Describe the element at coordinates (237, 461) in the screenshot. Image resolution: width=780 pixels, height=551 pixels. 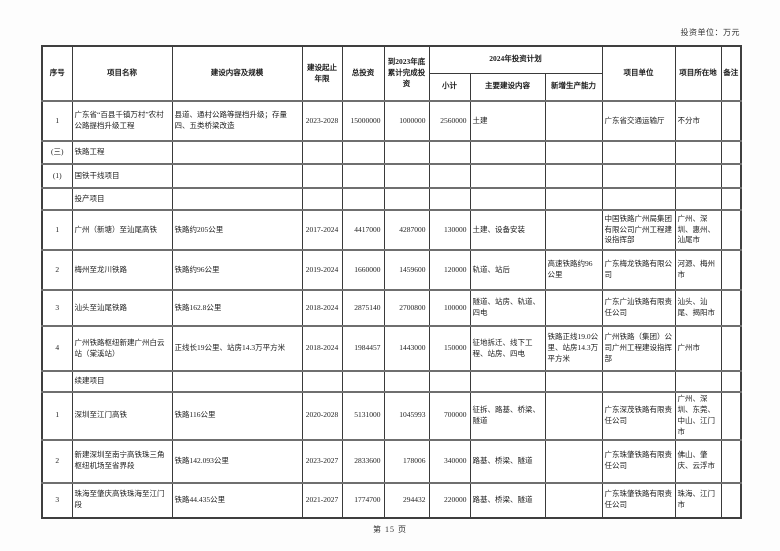
I see `cell-content-scale: 铁路142.093公里` at that location.